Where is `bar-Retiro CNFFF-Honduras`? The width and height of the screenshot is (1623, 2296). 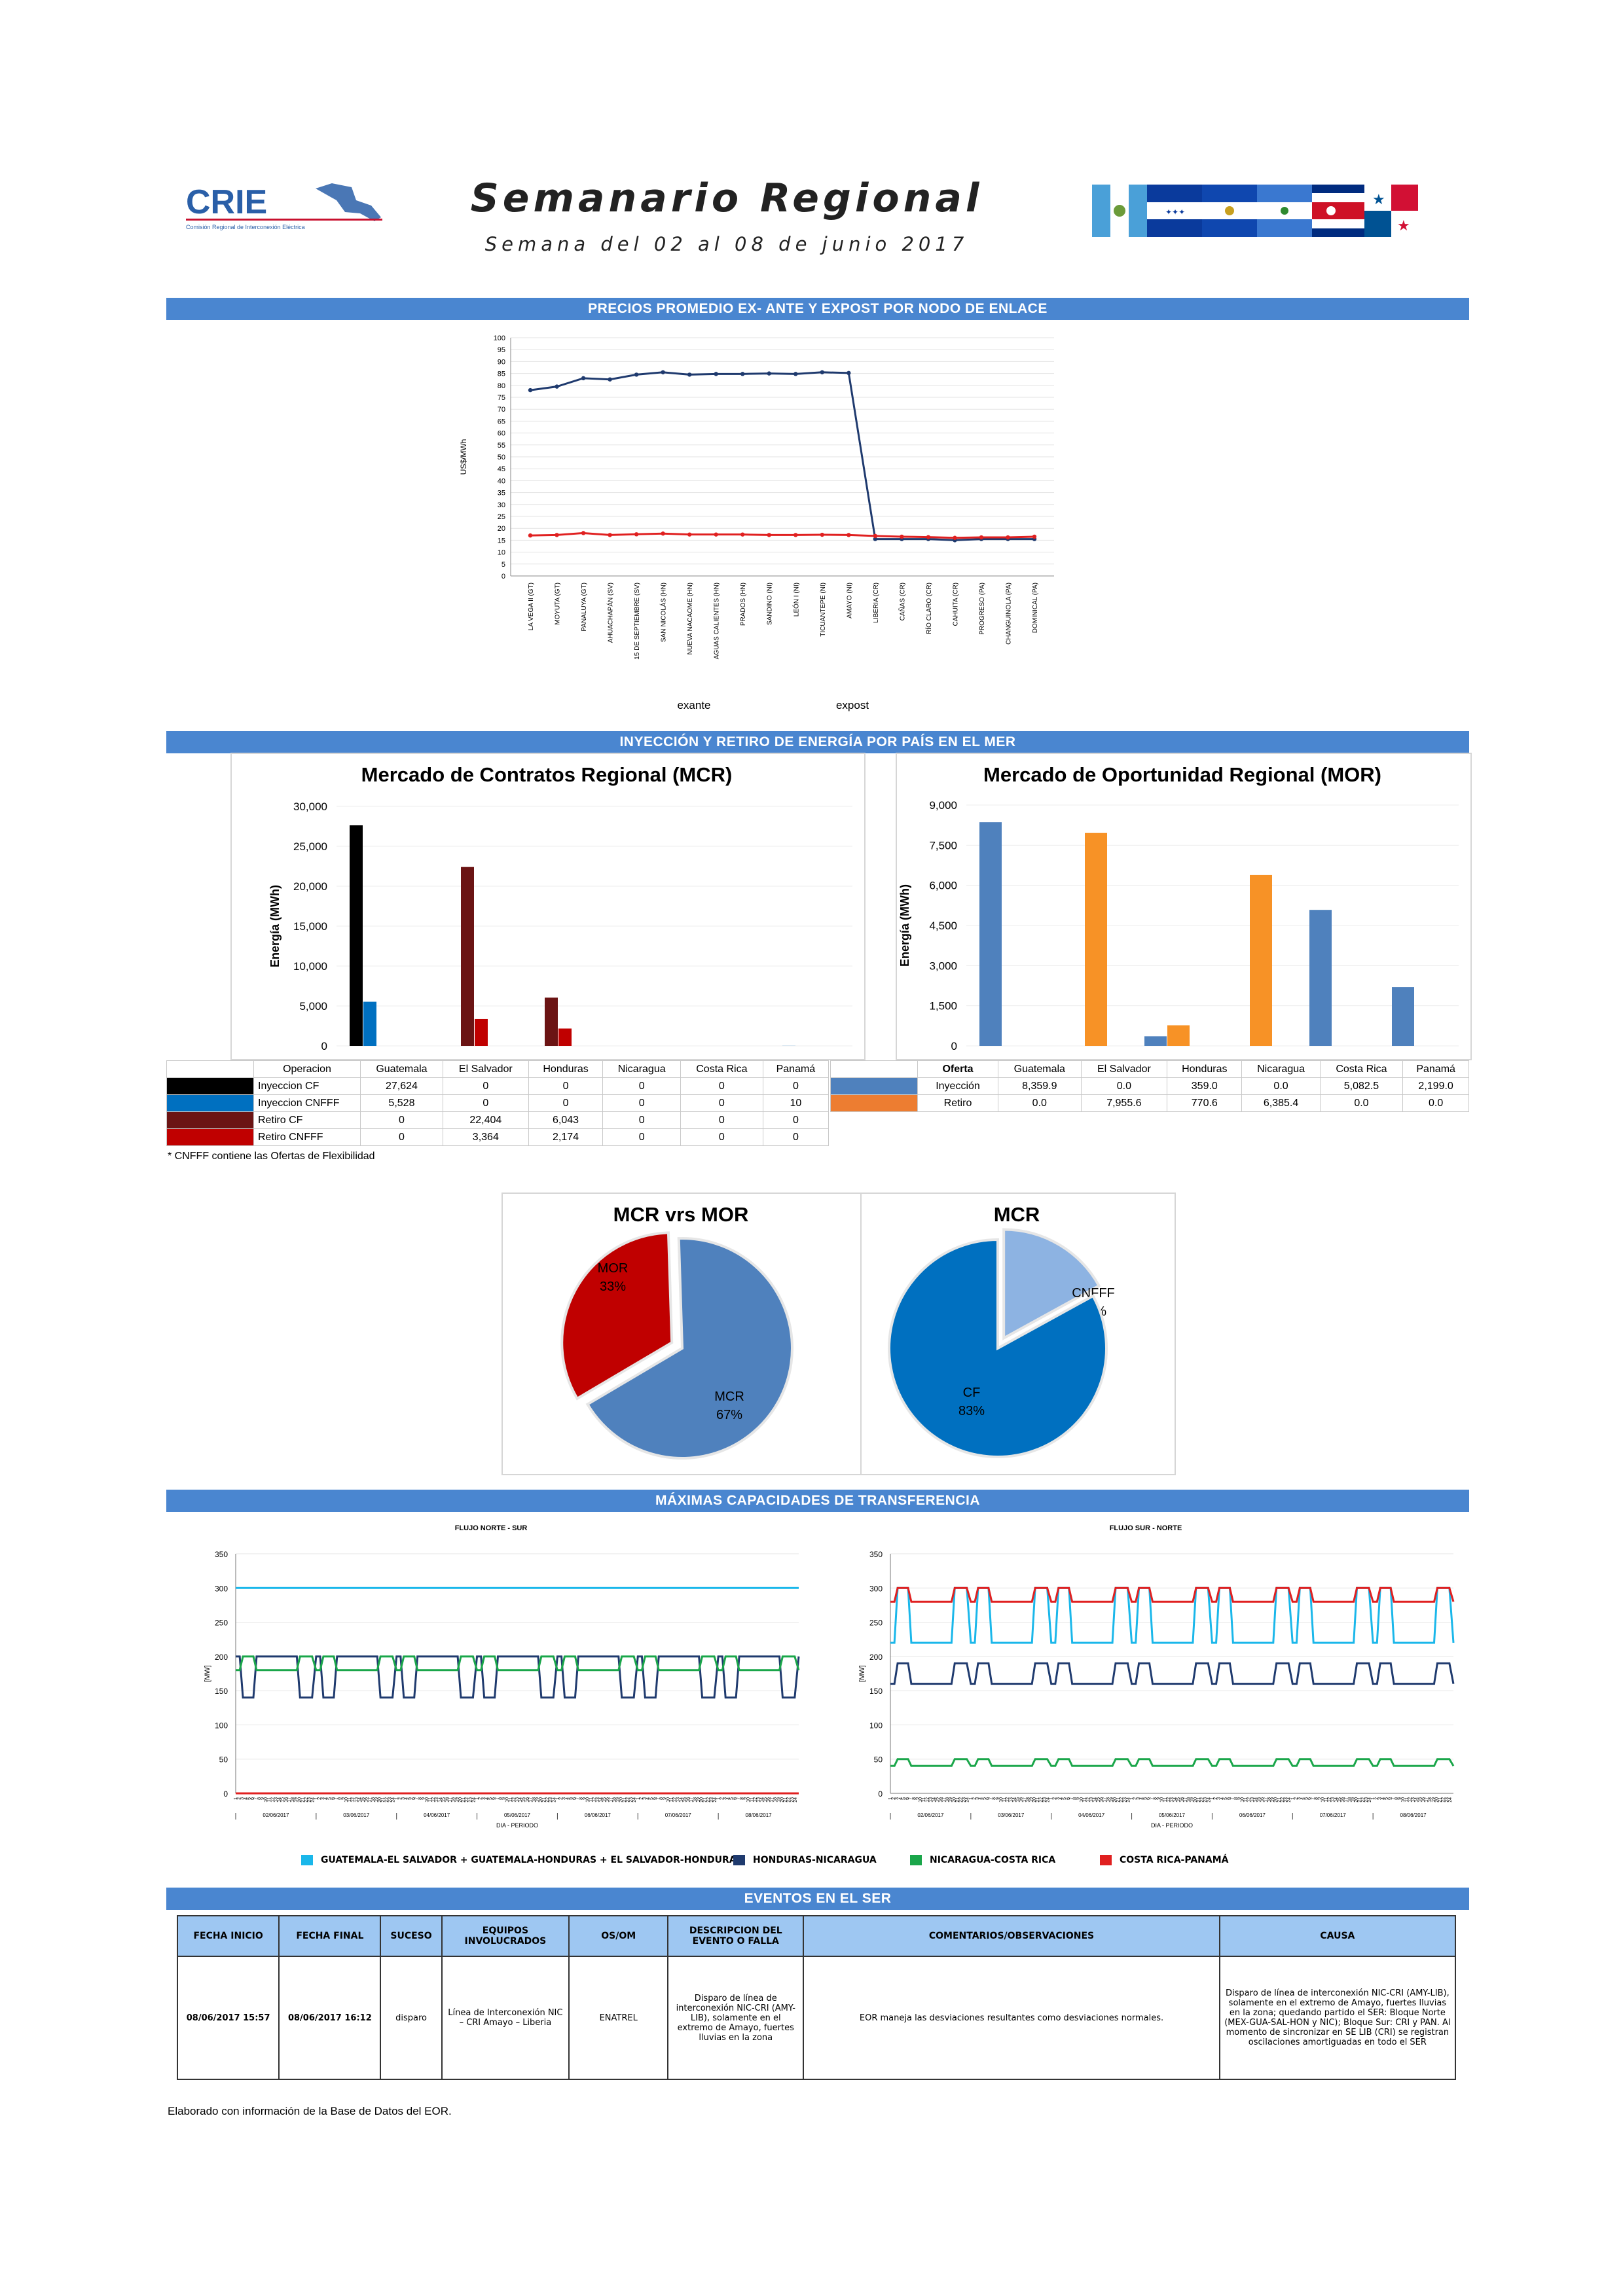
bar-Retiro CNFFF-Honduras is located at coordinates (565, 1037).